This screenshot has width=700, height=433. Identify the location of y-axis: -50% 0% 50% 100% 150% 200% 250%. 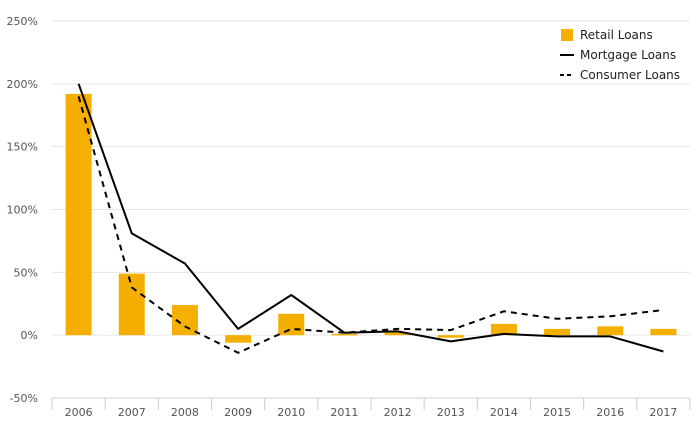
(22, 210).